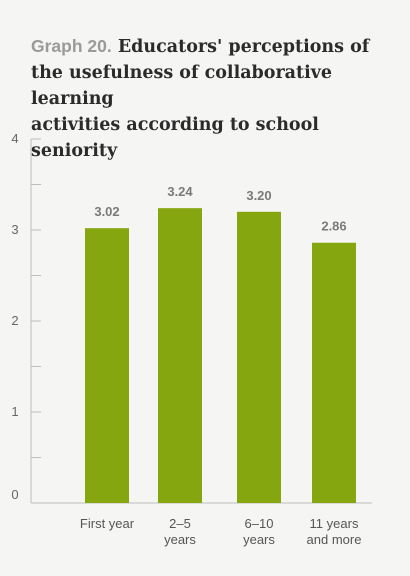  Describe the element at coordinates (258, 195) in the screenshot. I see `bar-value-label: 3.20` at that location.